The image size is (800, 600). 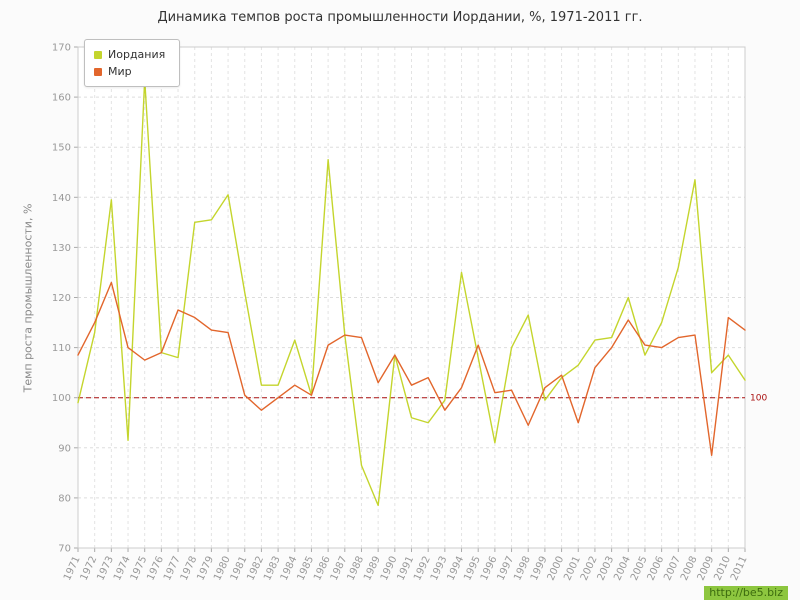 What do you see at coordinates (61, 398) in the screenshot?
I see `y-tick-label: 100` at bounding box center [61, 398].